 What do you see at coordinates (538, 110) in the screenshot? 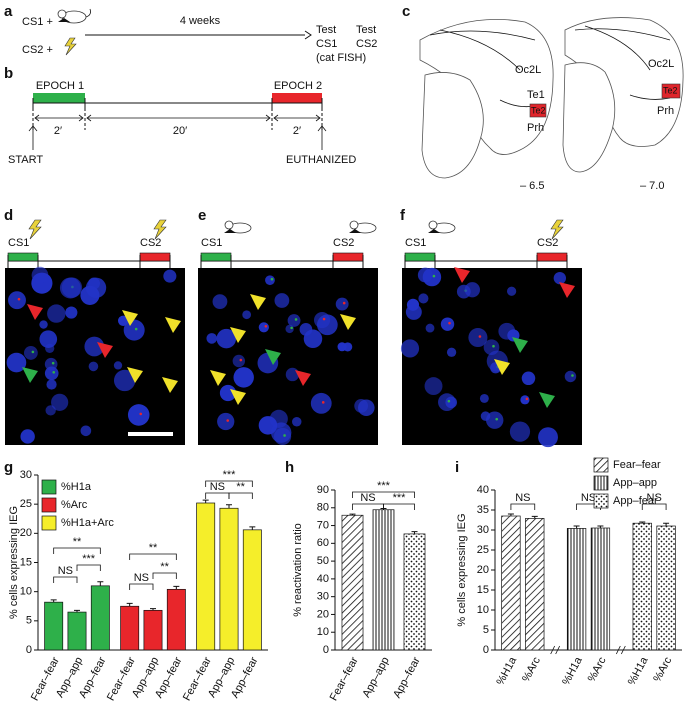
I see `region-label: Te2` at bounding box center [538, 110].